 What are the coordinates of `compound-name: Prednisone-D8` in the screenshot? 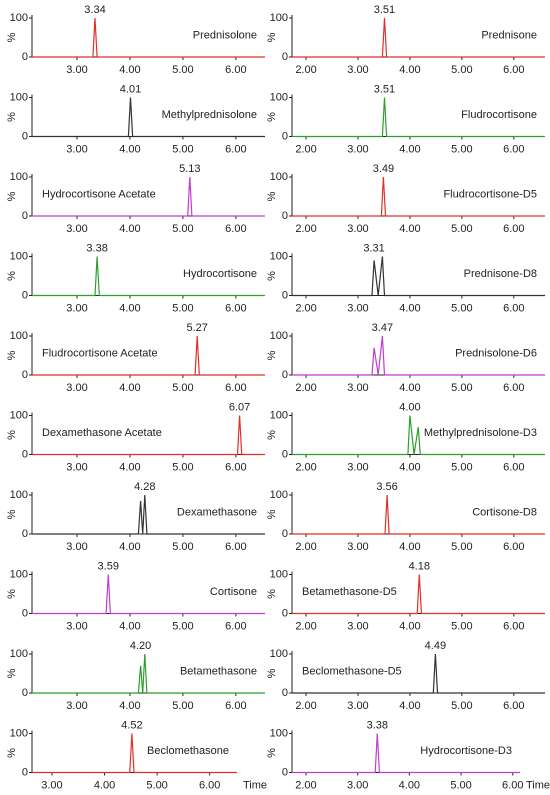 It's located at (500, 274).